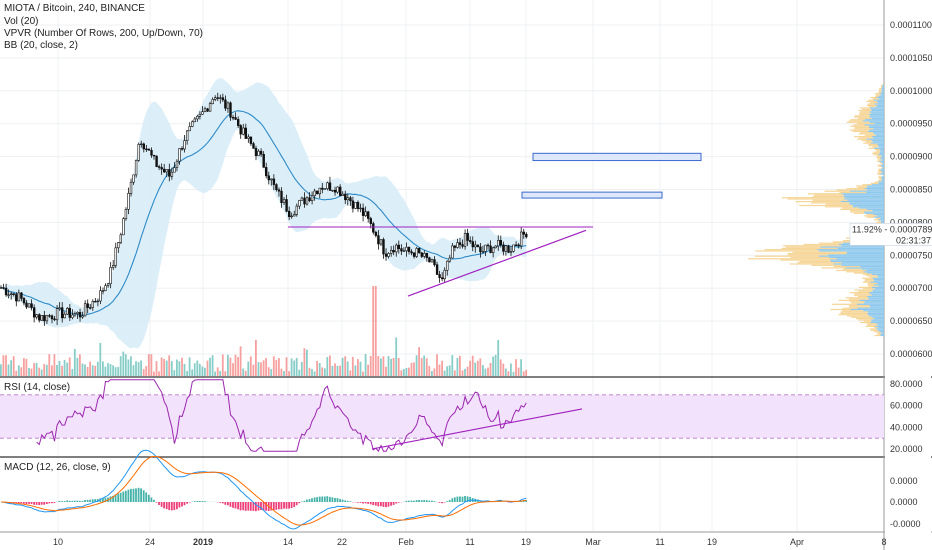 Image resolution: width=932 pixels, height=550 pixels. Describe the element at coordinates (913, 240) in the screenshot. I see `badge-countdown: 02:31:37` at that location.